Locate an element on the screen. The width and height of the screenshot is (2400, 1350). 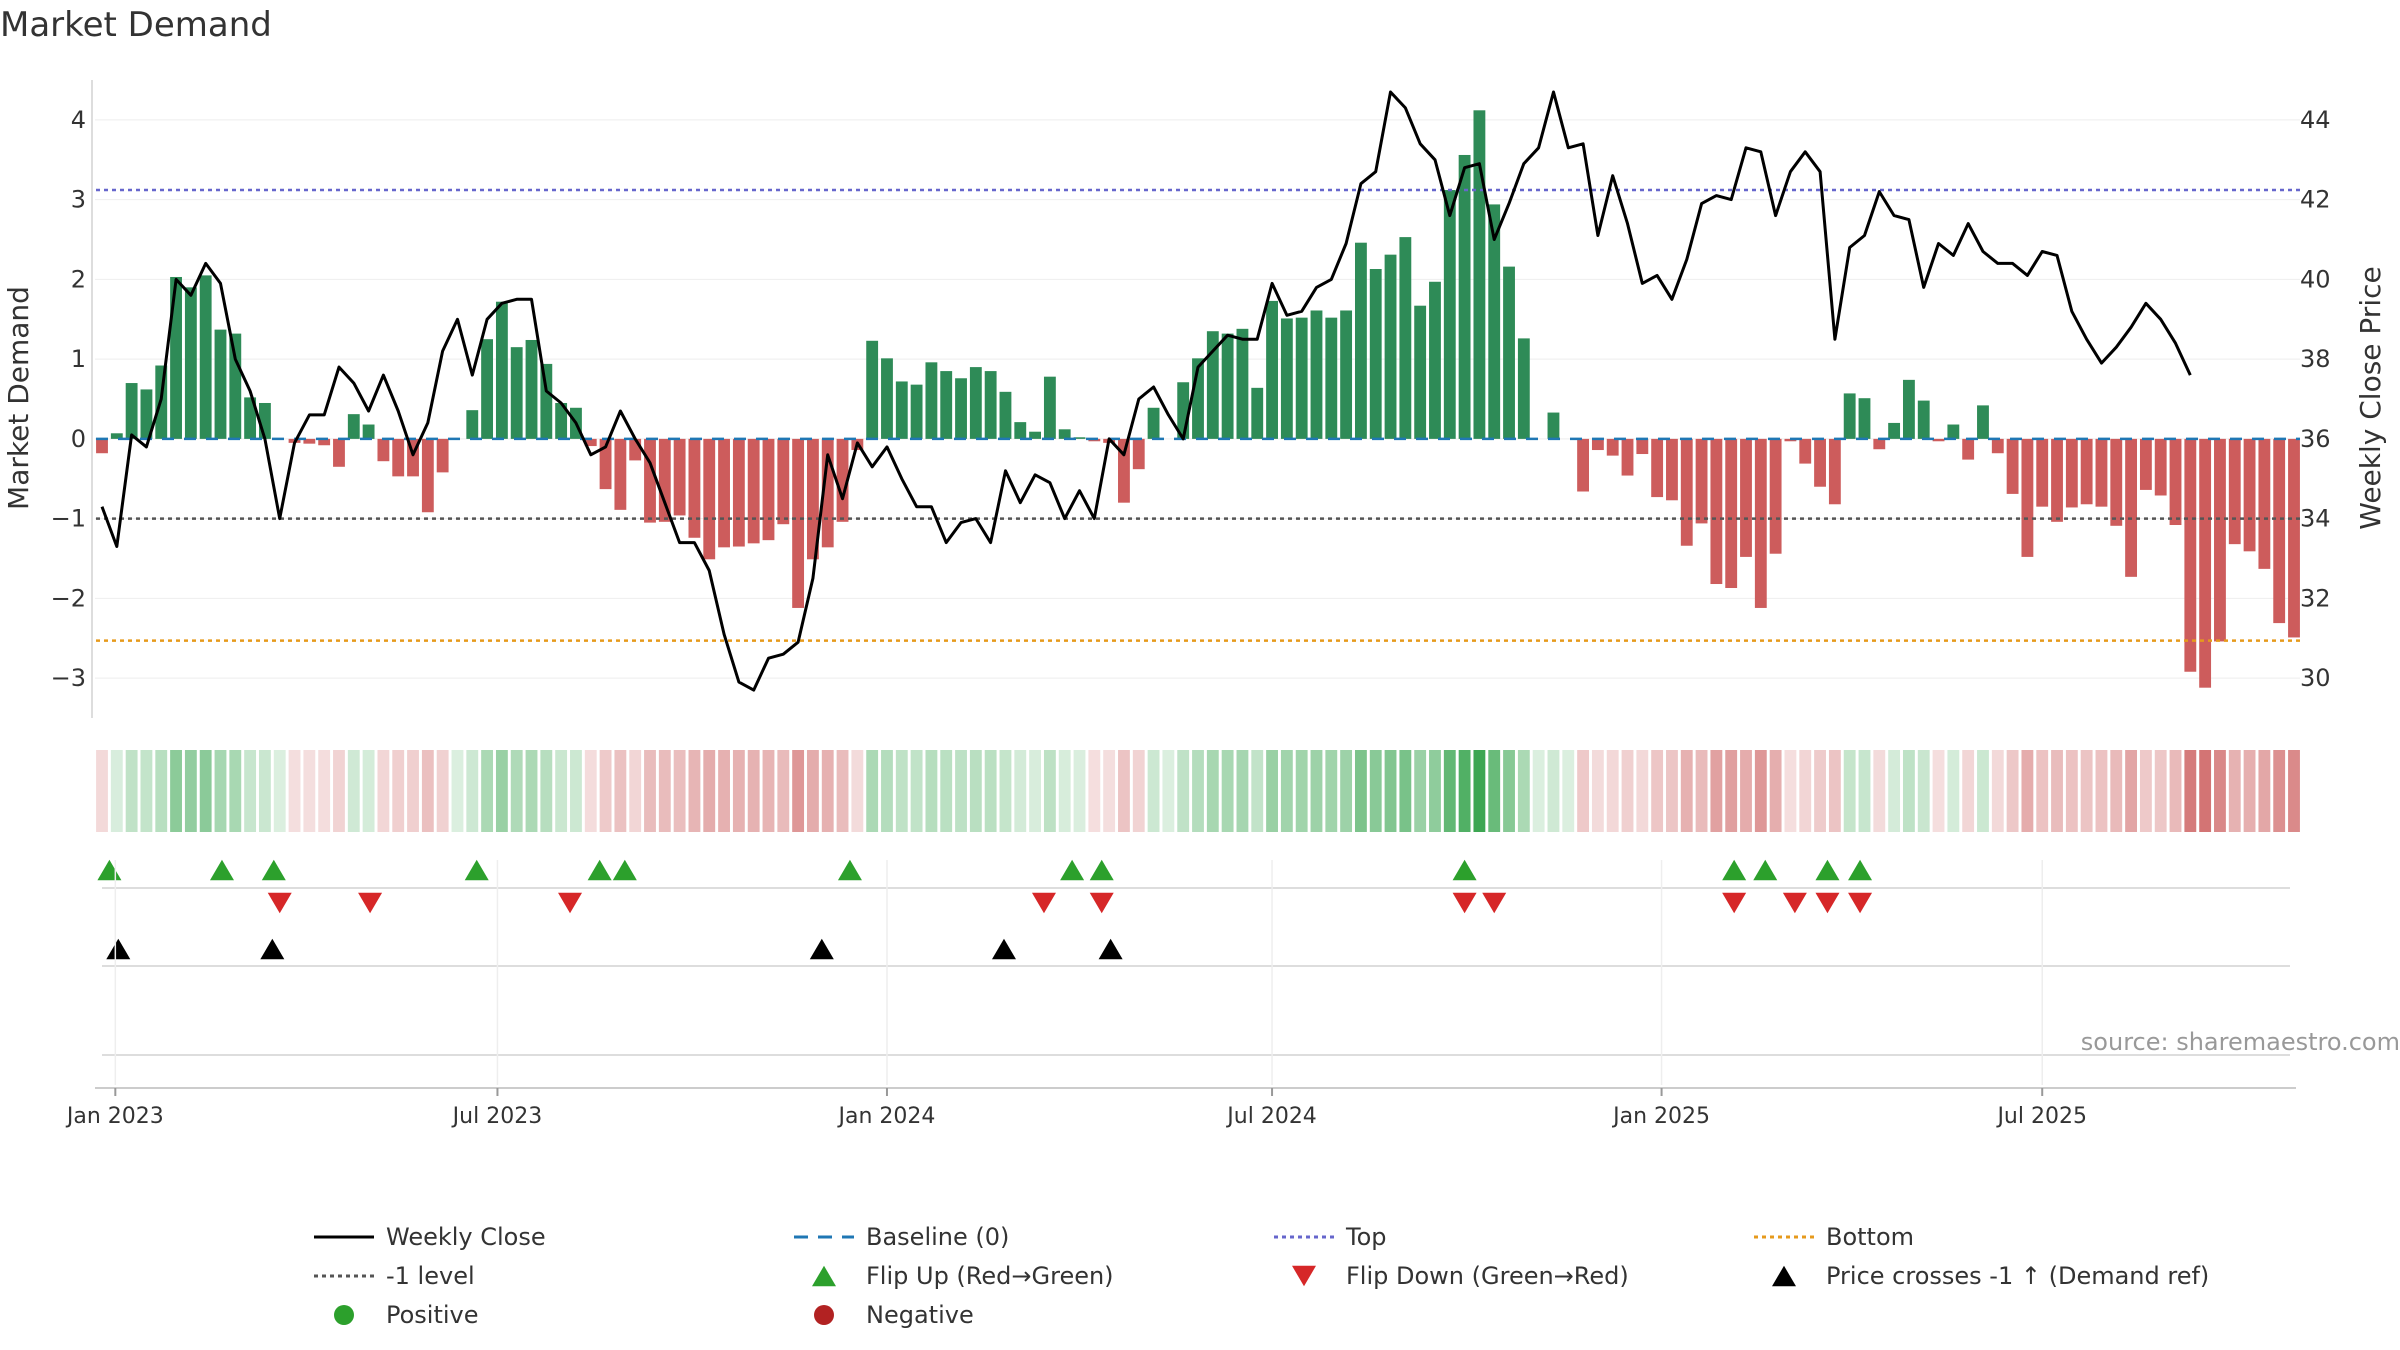
legend-label: Top is located at coordinates (1366, 1237).